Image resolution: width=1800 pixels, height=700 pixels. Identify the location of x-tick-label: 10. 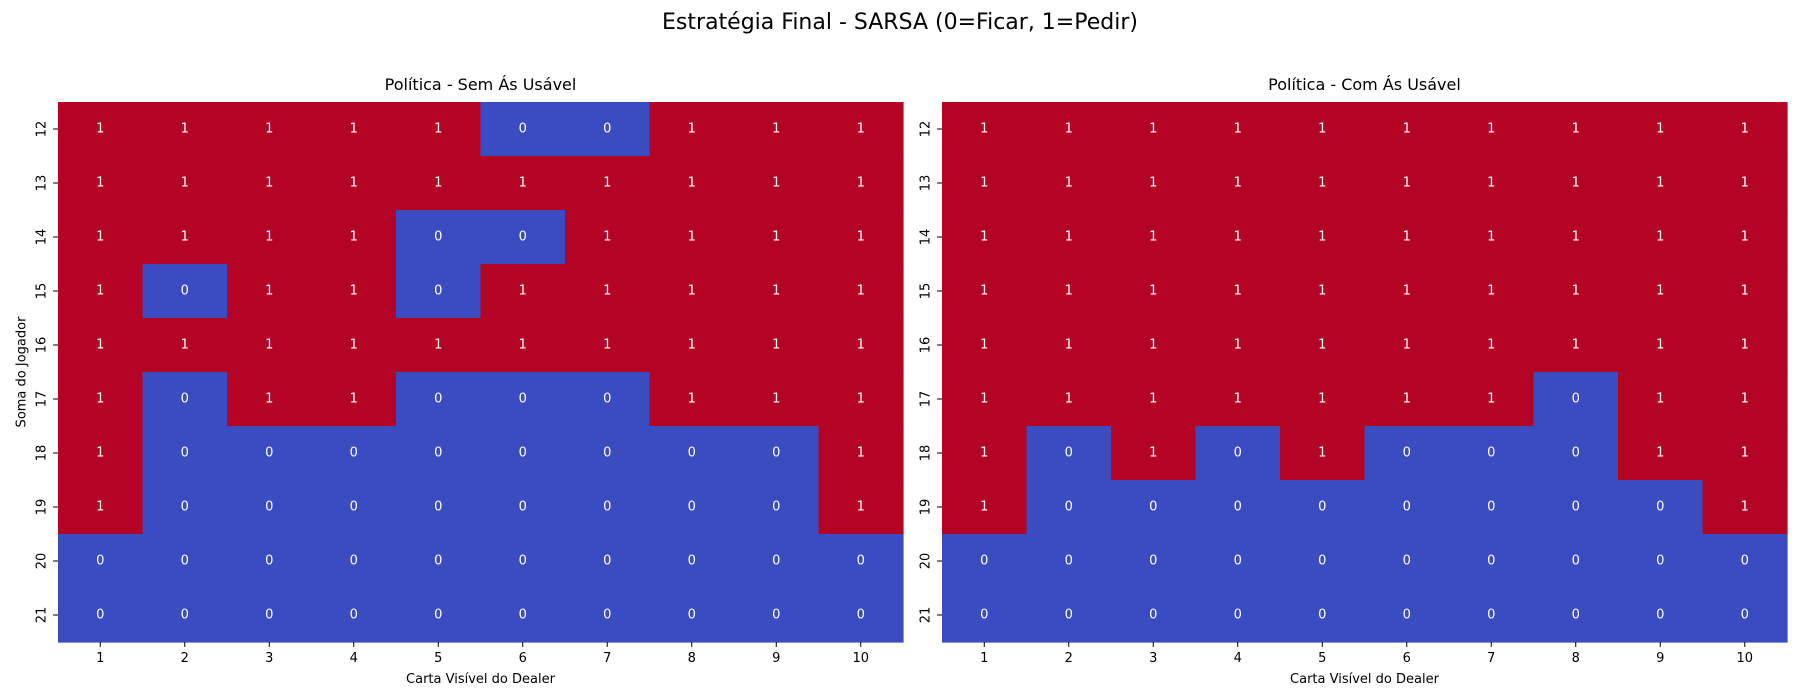
(1744, 658).